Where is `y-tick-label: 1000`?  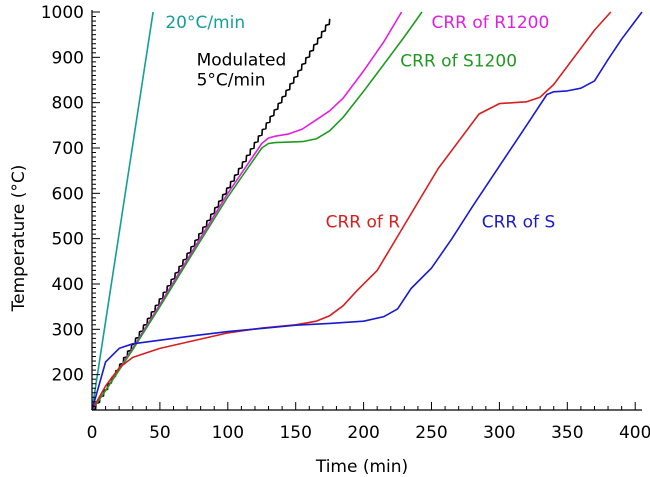
y-tick-label: 1000 is located at coordinates (62, 13).